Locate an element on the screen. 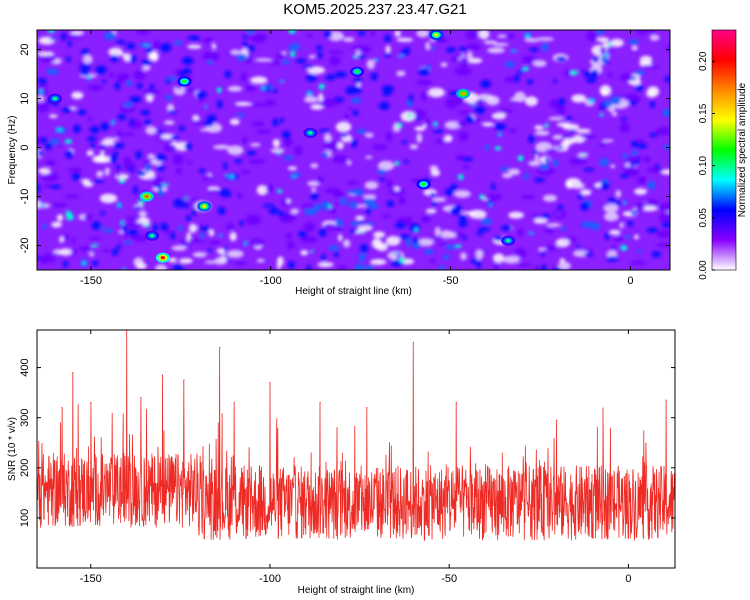  heatmap-xtick-label: -50 is located at coordinates (451, 281).